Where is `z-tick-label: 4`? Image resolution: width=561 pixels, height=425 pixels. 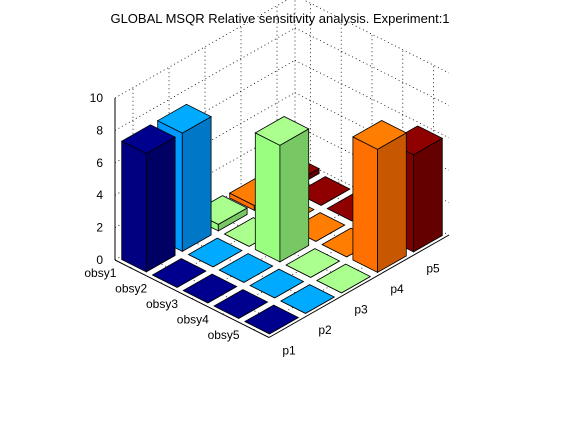 z-tick-label: 4 is located at coordinates (99, 195).